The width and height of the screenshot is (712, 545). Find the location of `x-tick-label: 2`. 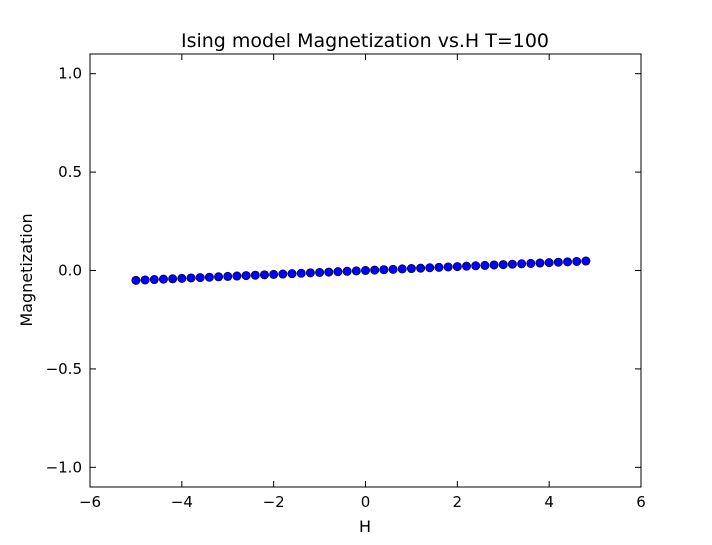

x-tick-label: 2 is located at coordinates (458, 502).